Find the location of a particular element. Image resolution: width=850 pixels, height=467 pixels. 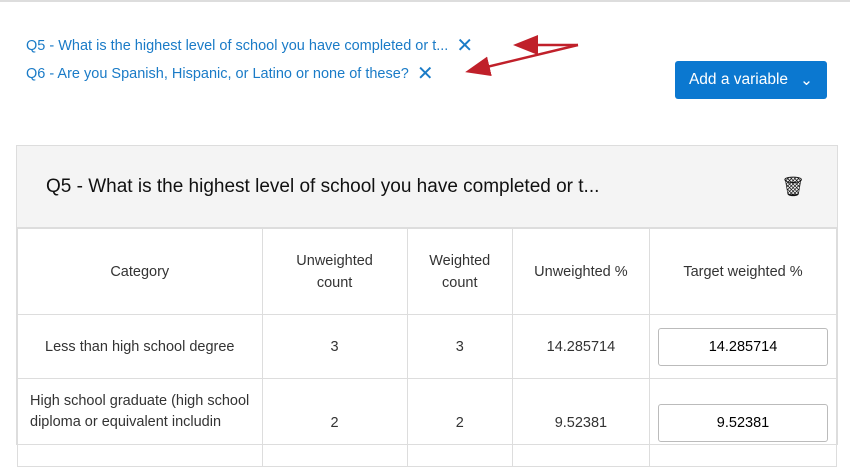

annotation-arrows is located at coordinates (522, 56).